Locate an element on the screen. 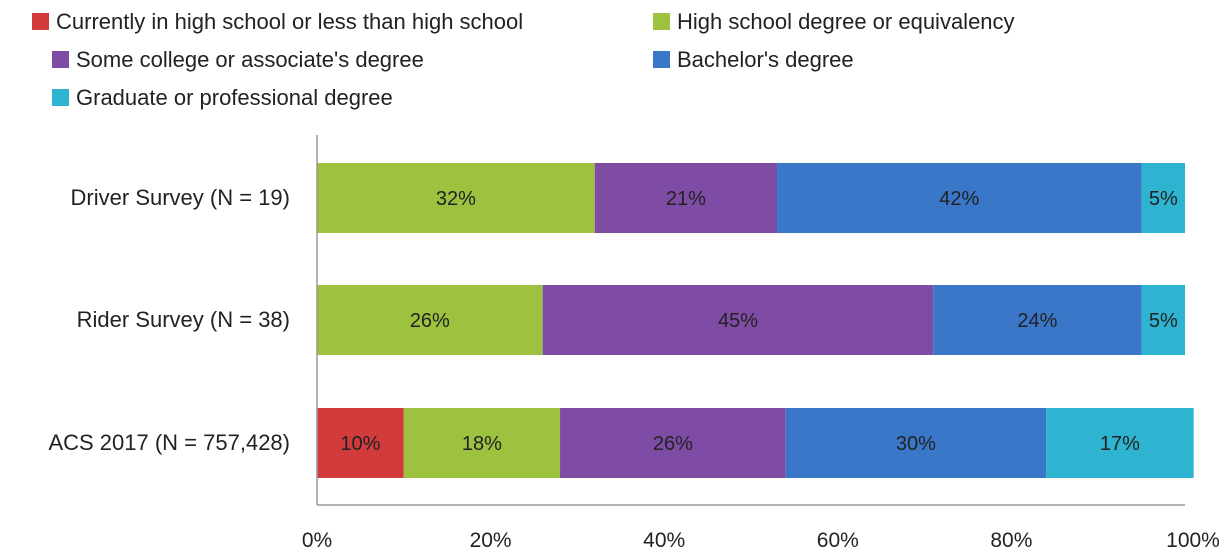 The width and height of the screenshot is (1227, 555). category-label-2: Rider Survey (N = 38) is located at coordinates (183, 319).